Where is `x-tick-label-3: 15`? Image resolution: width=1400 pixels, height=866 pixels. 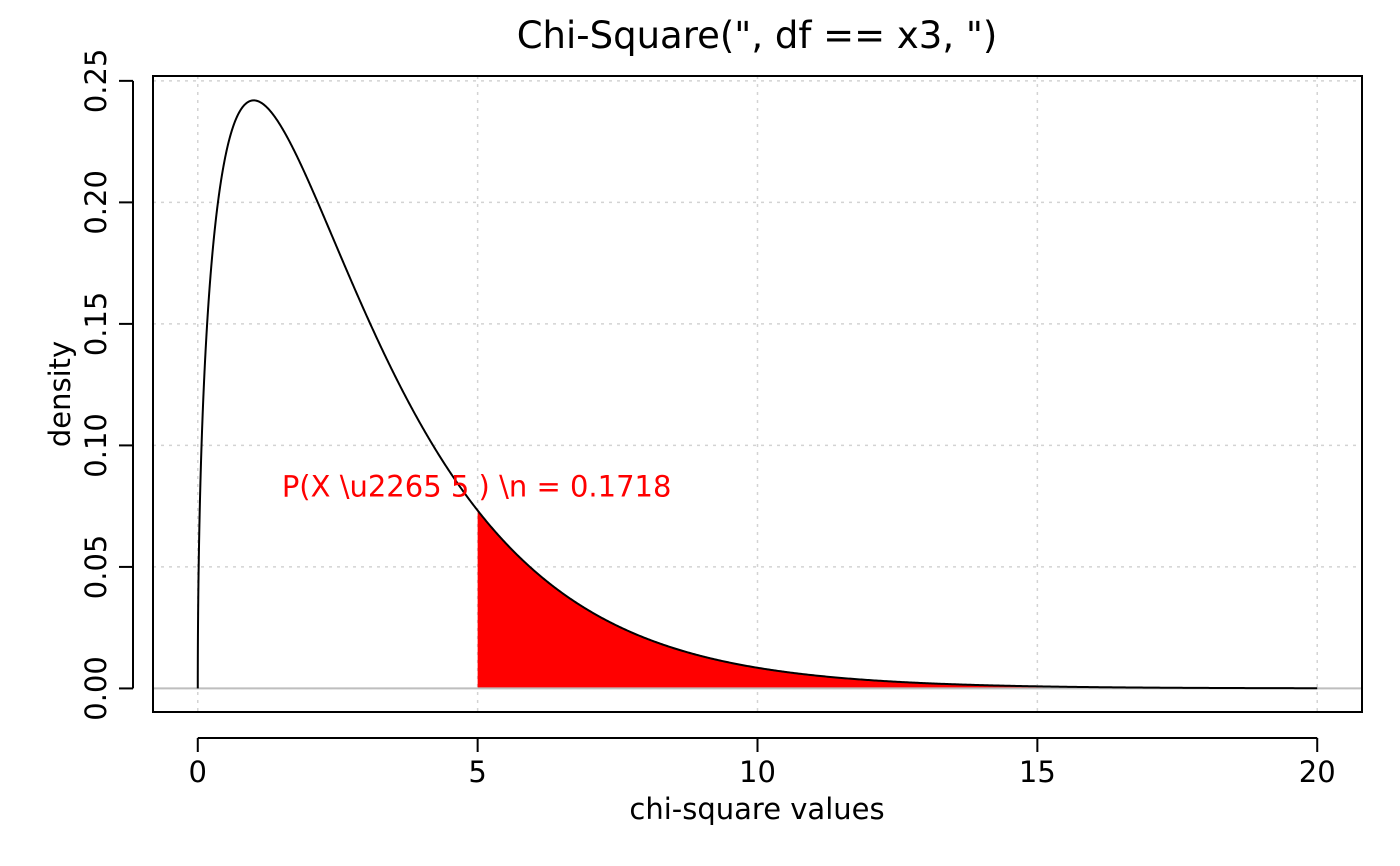
x-tick-label-3: 15 is located at coordinates (1037, 772).